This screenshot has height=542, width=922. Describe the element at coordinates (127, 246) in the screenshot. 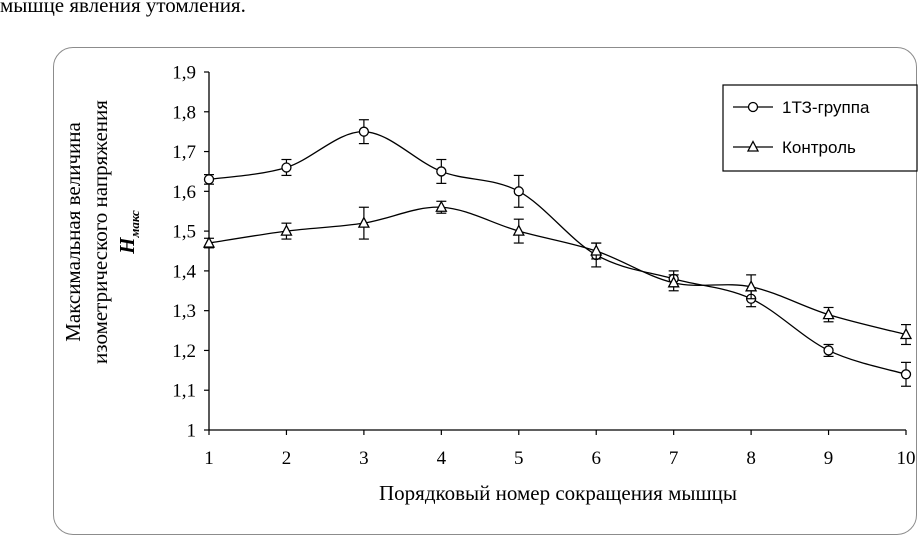

I see `y-axis-symbol: H` at that location.